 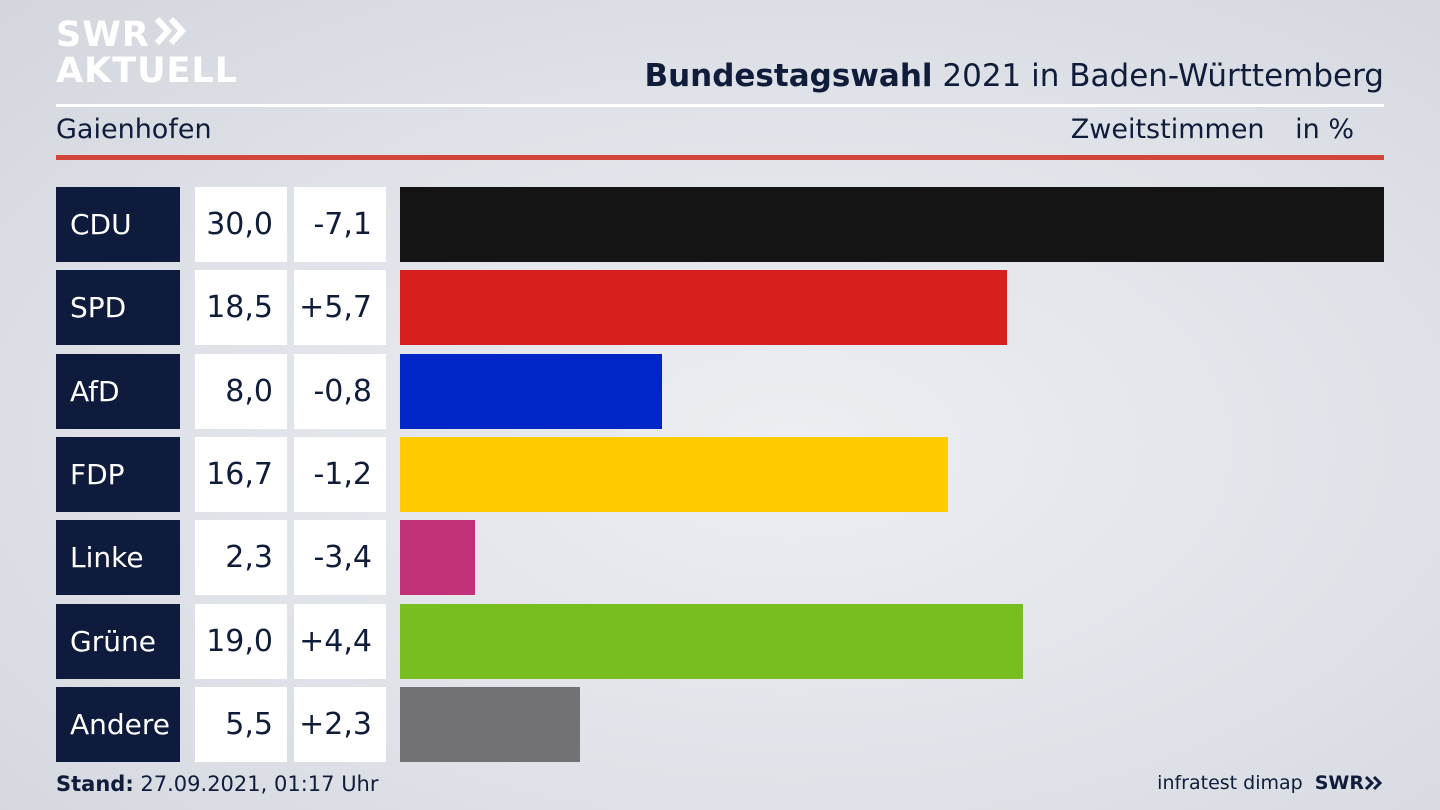 I want to click on chart-title-bold: Bundestagswahl, so click(x=788, y=76).